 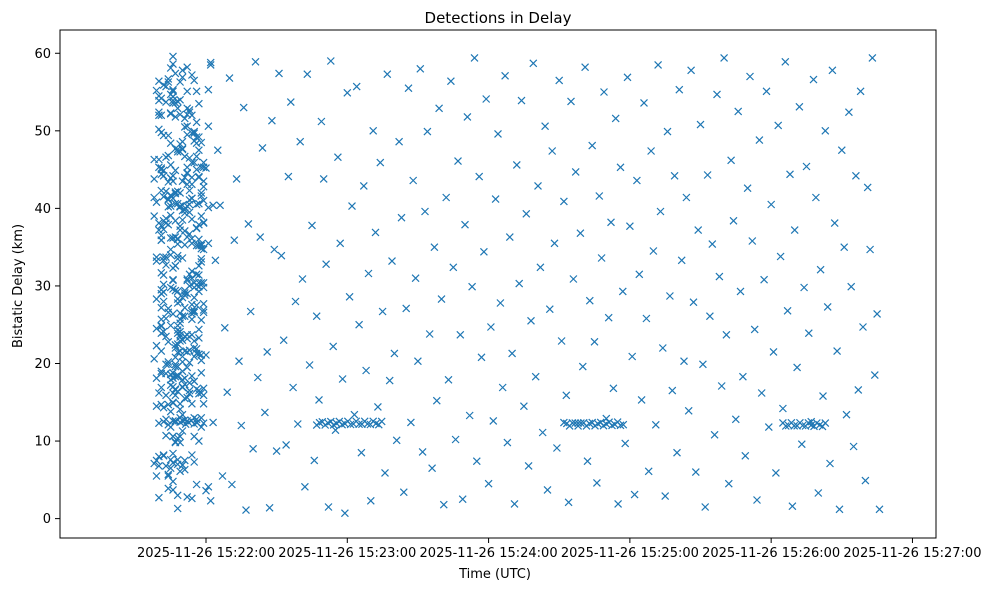 What do you see at coordinates (494, 574) in the screenshot?
I see `x-axis-label: Time (UTC)` at bounding box center [494, 574].